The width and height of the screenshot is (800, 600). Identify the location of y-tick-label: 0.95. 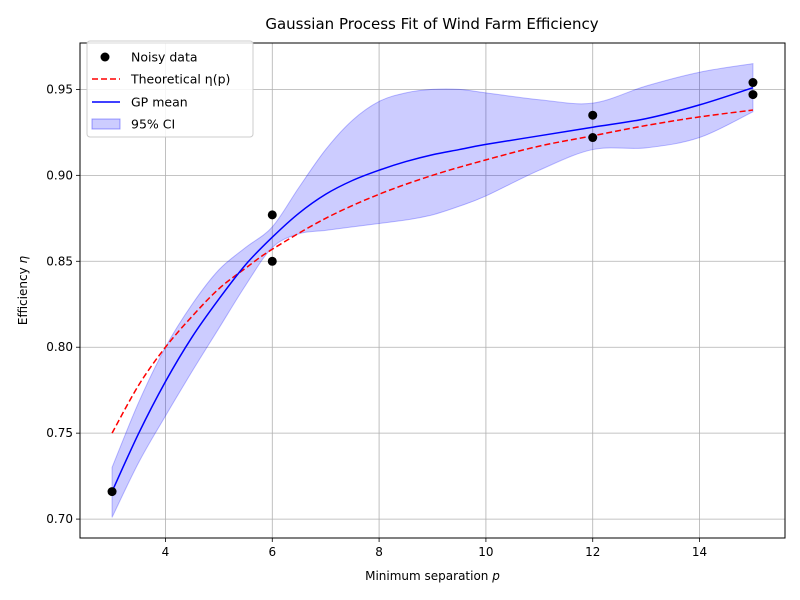
(59, 89).